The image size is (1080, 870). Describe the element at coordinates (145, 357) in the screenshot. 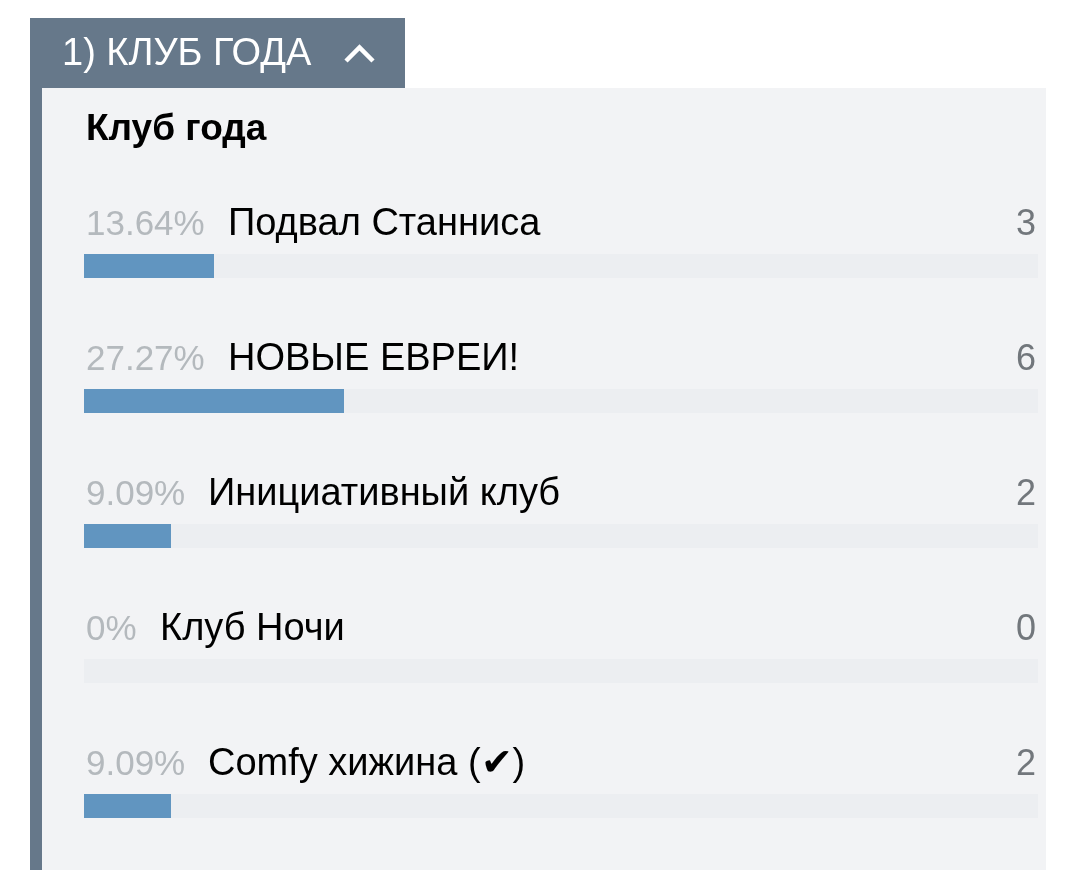

I see `data-label: 27.27%` at that location.